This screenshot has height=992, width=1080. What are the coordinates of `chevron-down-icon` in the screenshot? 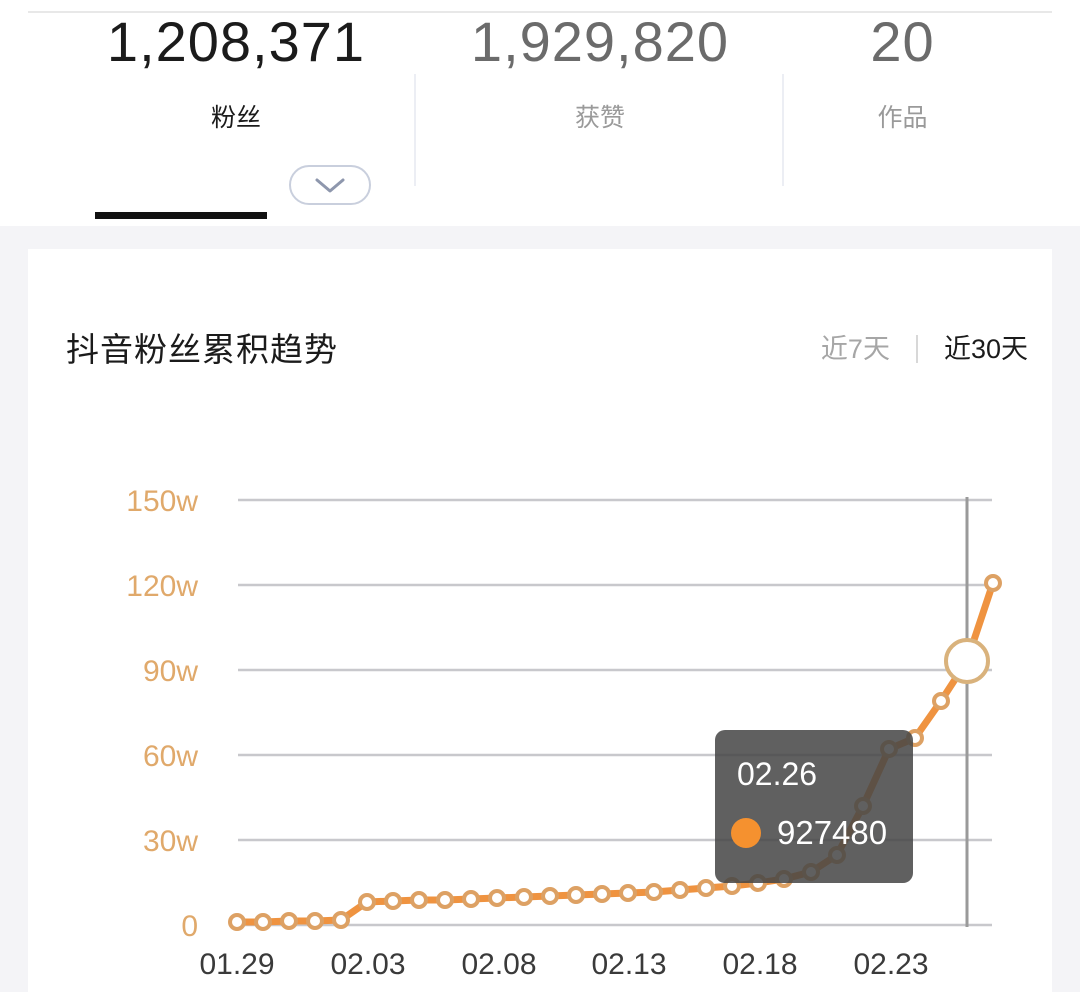 It's located at (330, 185).